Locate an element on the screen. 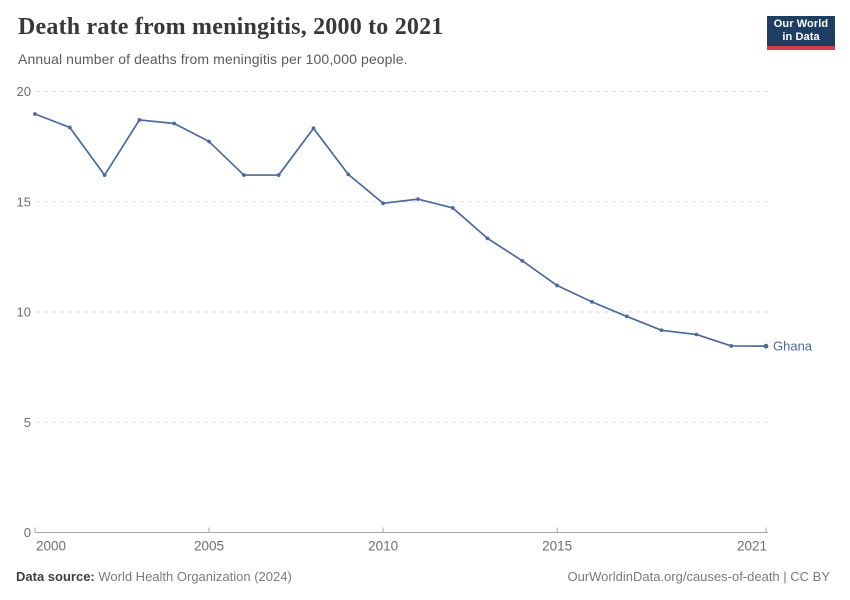 The width and height of the screenshot is (850, 600). data-point-ghana-2008 is located at coordinates (313, 128).